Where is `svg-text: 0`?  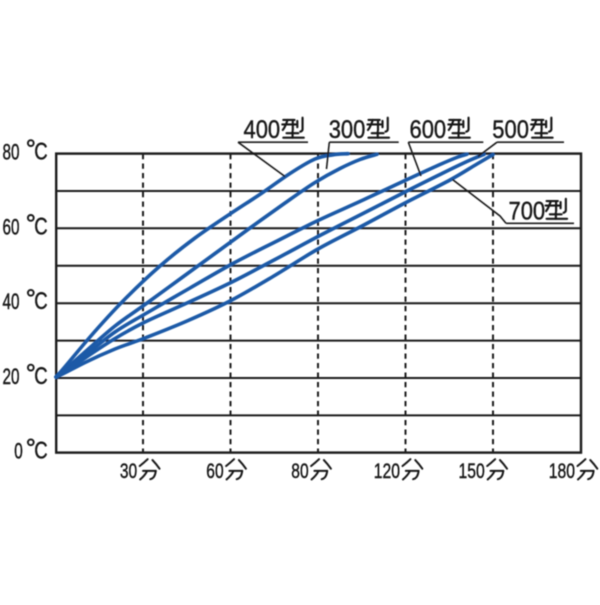
svg-text: 0 is located at coordinates (18, 451).